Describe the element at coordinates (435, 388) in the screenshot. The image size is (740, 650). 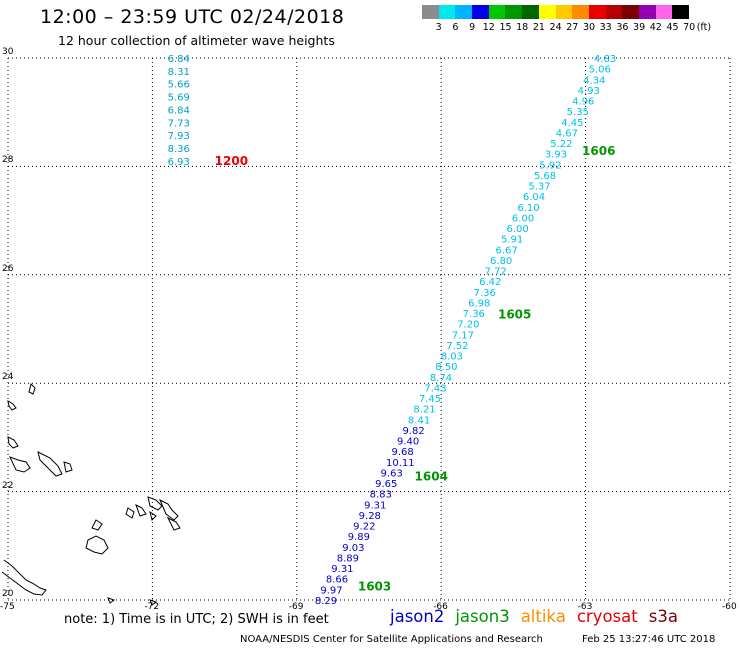
I see `wave-height-value: 7.43` at that location.